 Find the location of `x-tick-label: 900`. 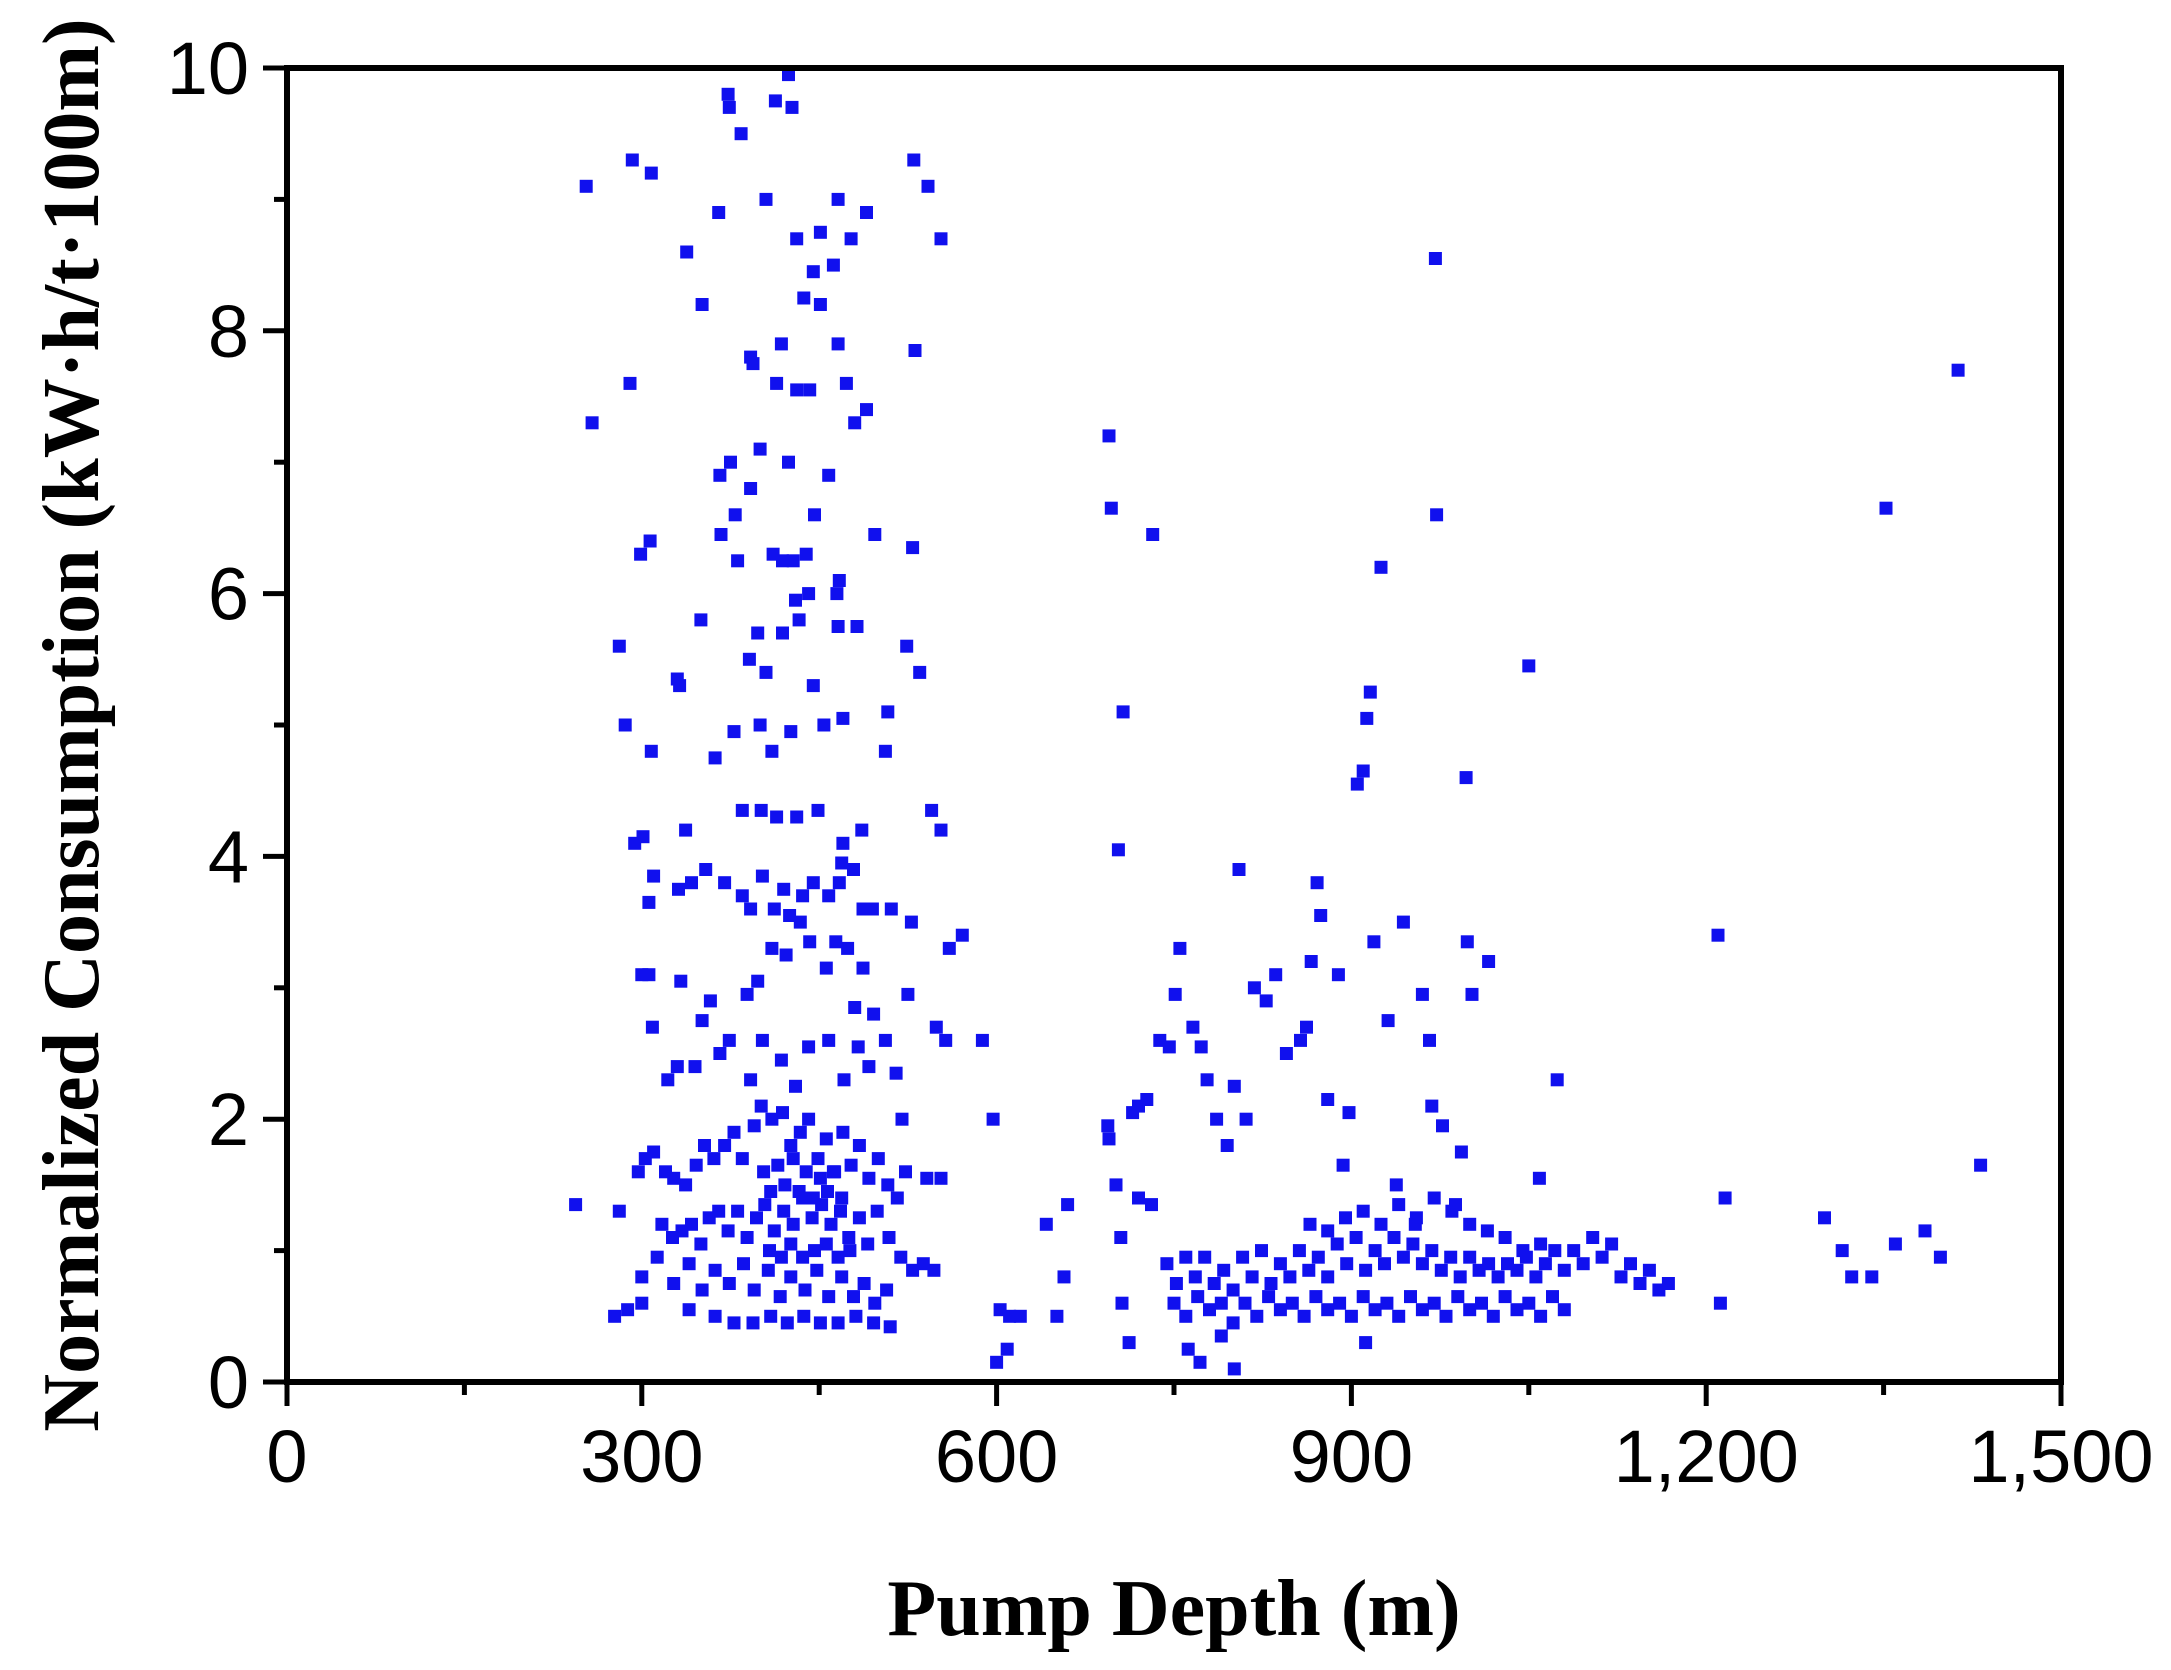

x-tick-label: 900 is located at coordinates (1351, 1456).